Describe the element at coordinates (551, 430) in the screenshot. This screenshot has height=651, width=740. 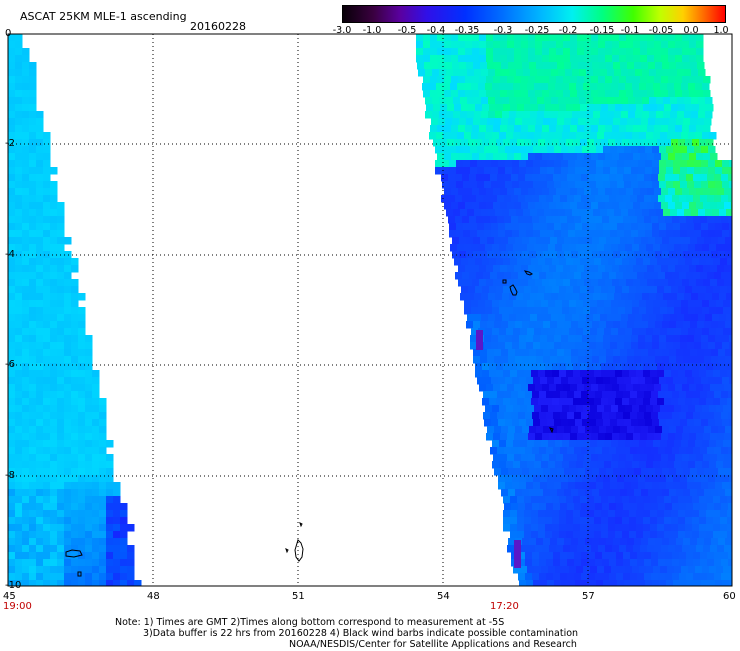
I see `island-platte` at that location.